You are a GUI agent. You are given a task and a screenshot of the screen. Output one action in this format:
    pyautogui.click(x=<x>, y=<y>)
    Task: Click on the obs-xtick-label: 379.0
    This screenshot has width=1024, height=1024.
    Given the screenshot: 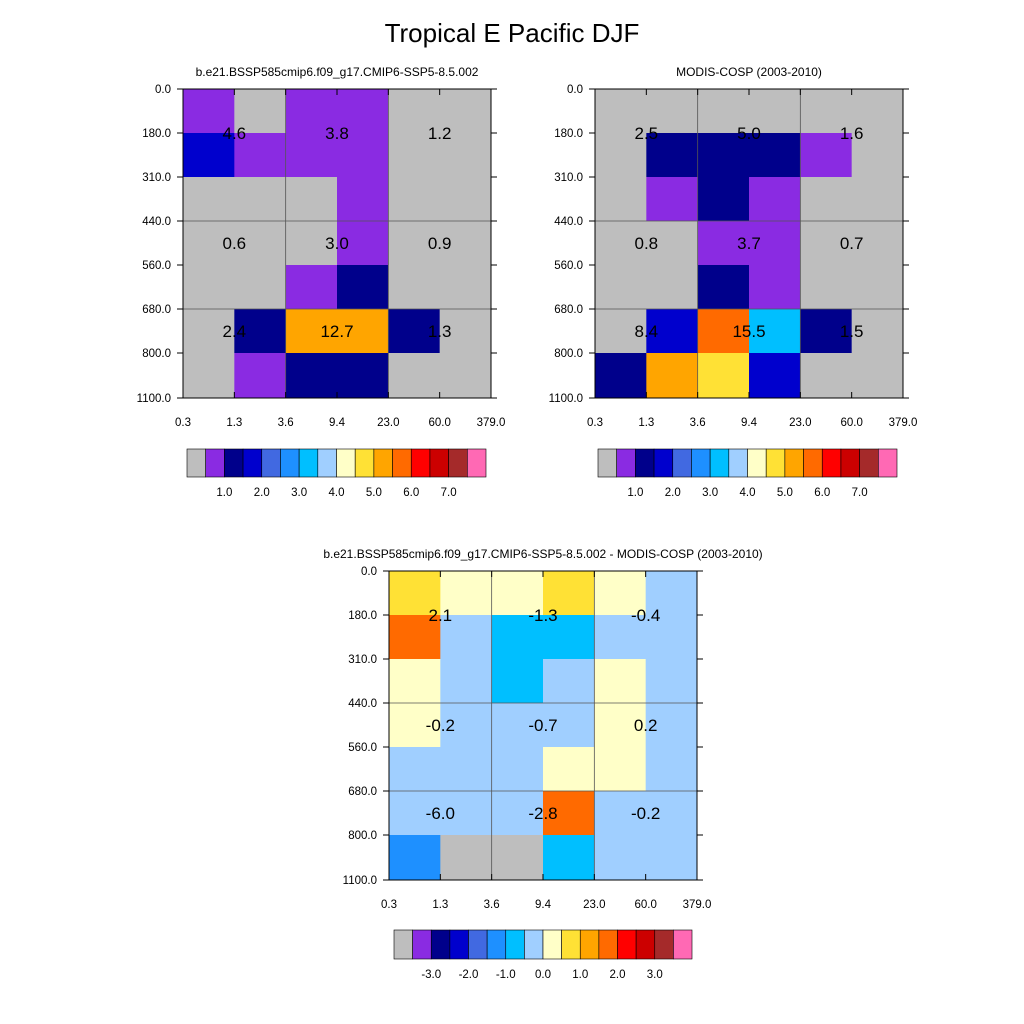 What is the action you would take?
    pyautogui.click(x=903, y=423)
    